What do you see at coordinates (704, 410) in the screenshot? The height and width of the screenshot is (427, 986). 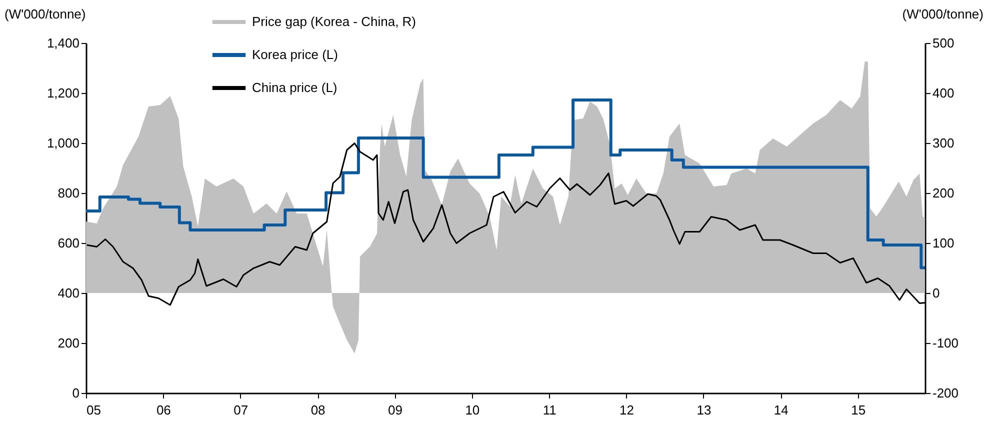 I see `x-tick-label: 13` at bounding box center [704, 410].